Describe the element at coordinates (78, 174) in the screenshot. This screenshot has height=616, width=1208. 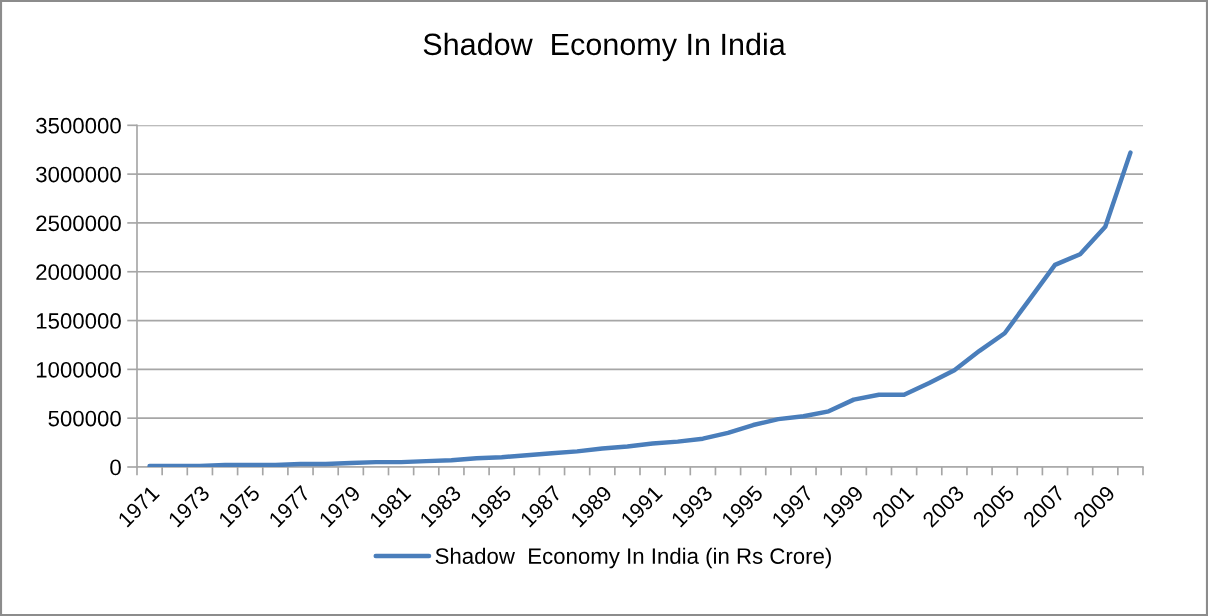
I see `y-tick-label: 3000000` at that location.